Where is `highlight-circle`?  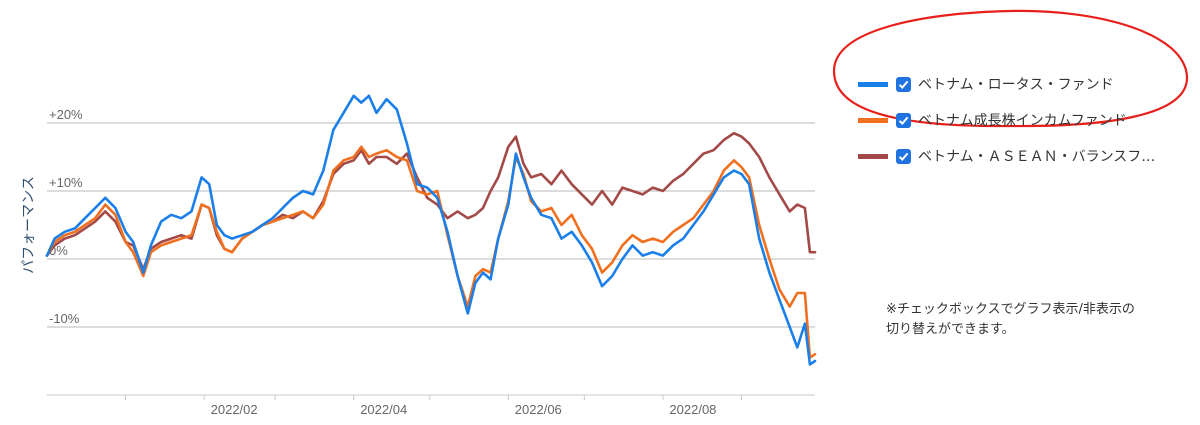 highlight-circle is located at coordinates (1010, 68).